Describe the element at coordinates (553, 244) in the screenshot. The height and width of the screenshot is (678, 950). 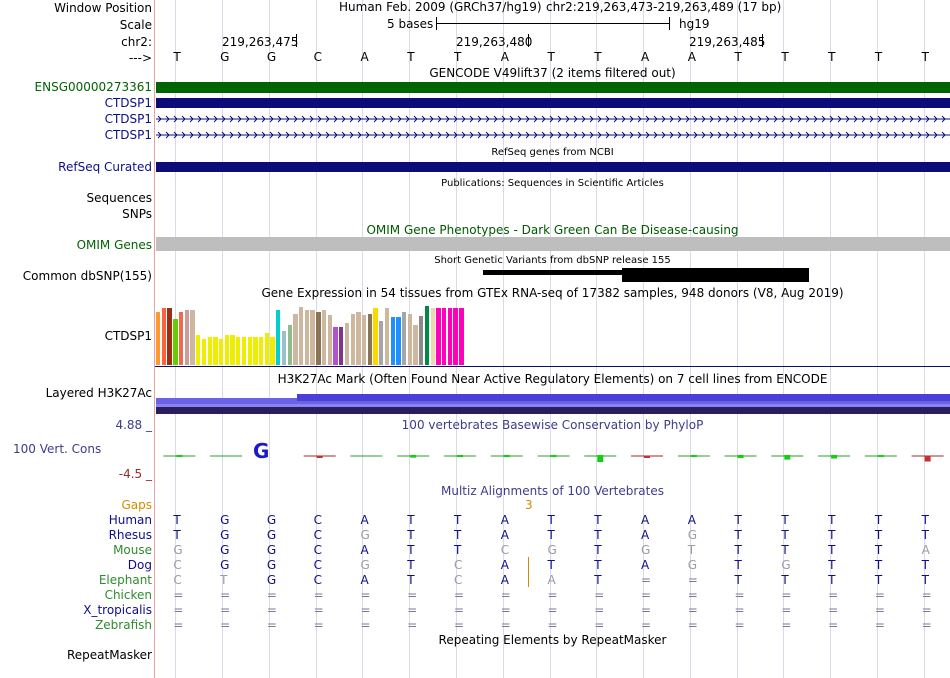
I see `omim-gene-bar` at that location.